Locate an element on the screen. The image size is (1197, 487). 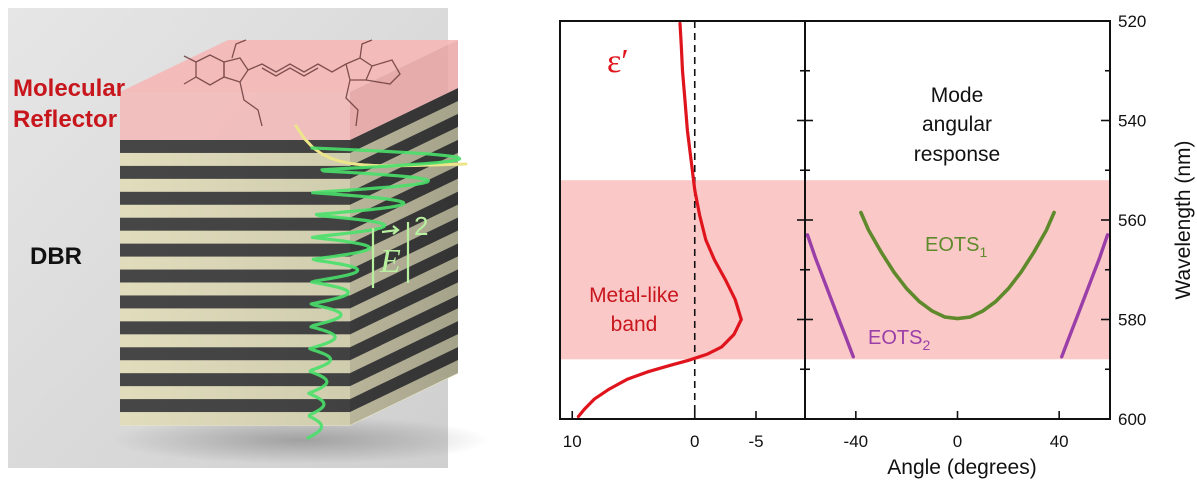
eots2-label: EOTS2 is located at coordinates (899, 340).